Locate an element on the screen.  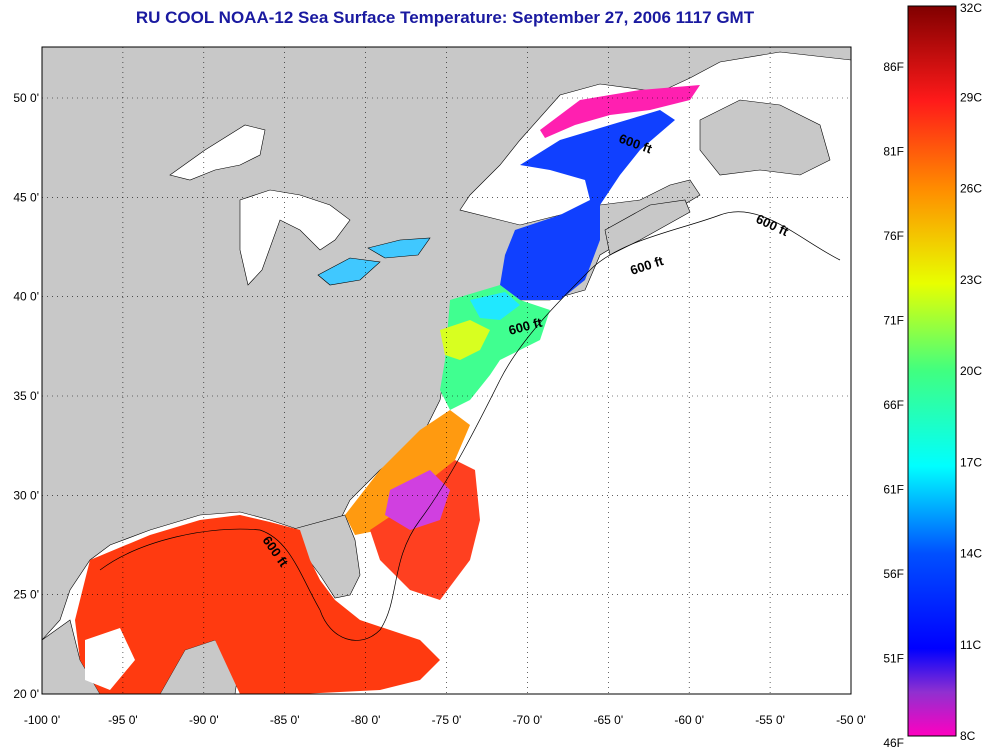
lake-michigan-huron is located at coordinates (295, 237).